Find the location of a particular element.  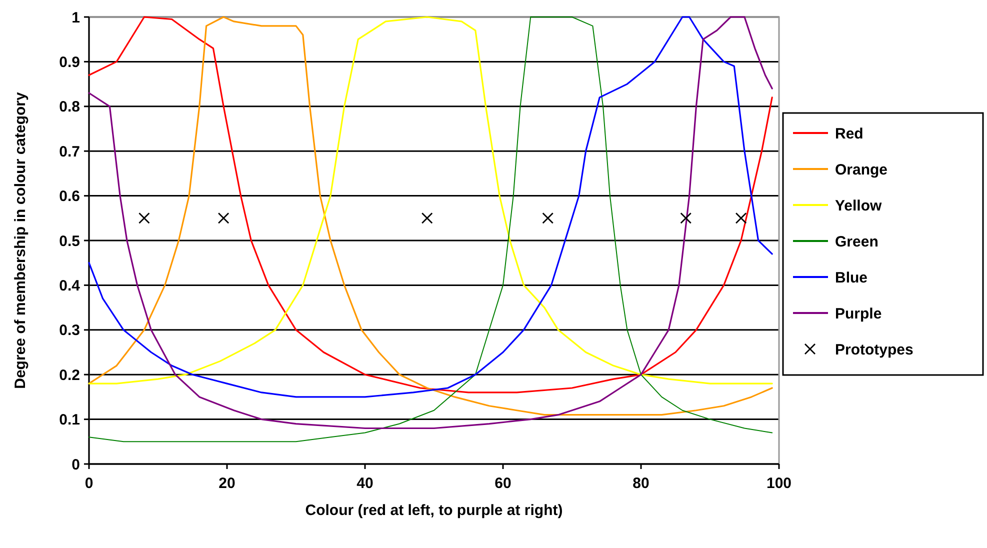

legend-label: Red is located at coordinates (849, 133).